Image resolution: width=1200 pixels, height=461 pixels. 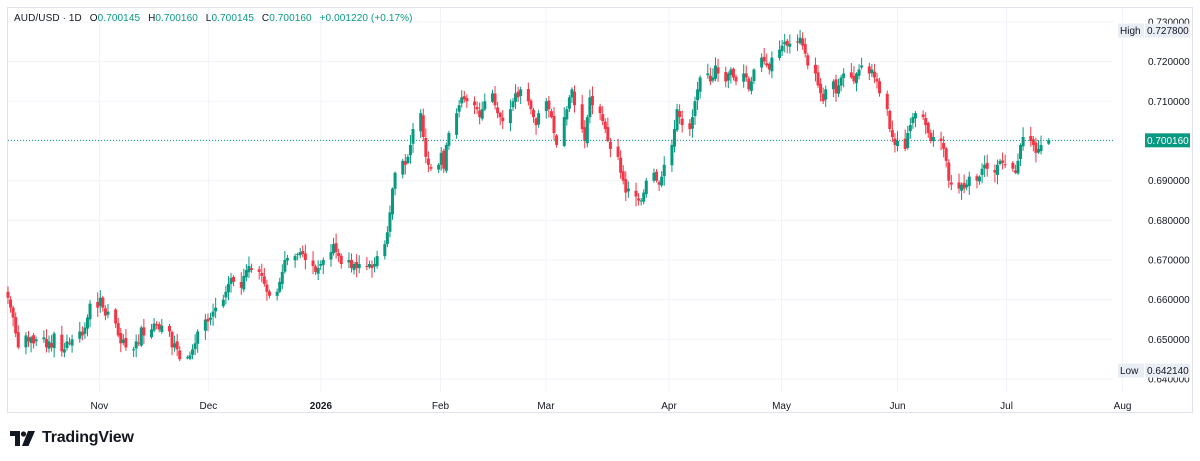 What do you see at coordinates (611, 406) in the screenshot?
I see `time-axis: Nov Dec 2026 Feb Mar Apr May Jun Jul Aug` at bounding box center [611, 406].